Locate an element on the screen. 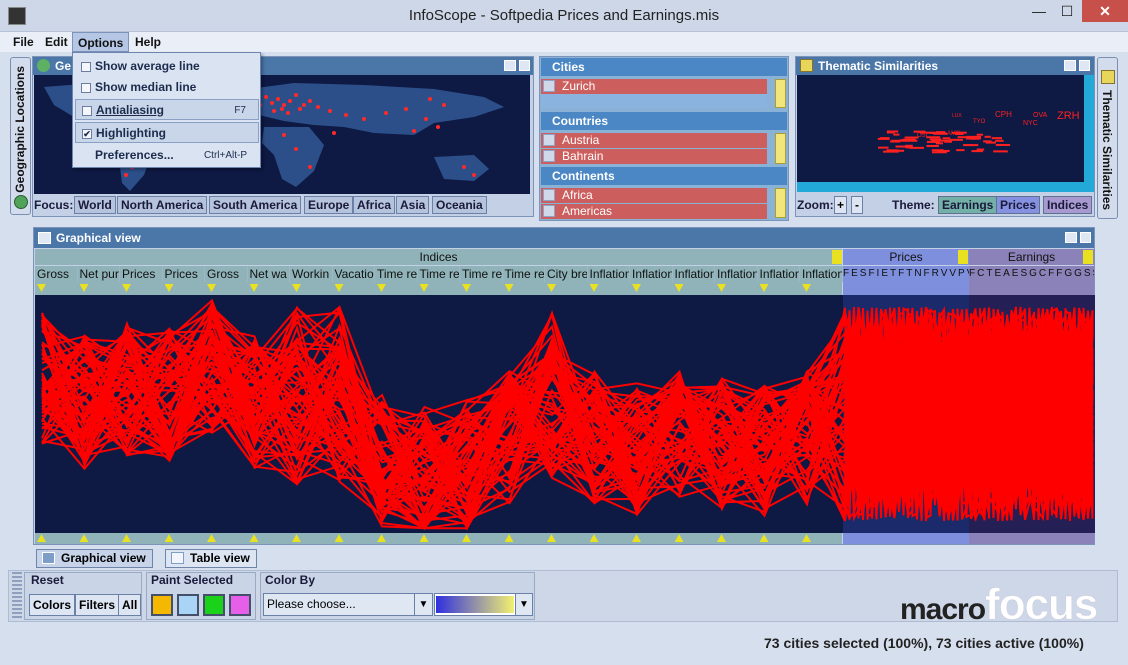 This screenshot has width=1128, height=665. tab-geographic-locations: Geographic Locations is located at coordinates (20, 136).